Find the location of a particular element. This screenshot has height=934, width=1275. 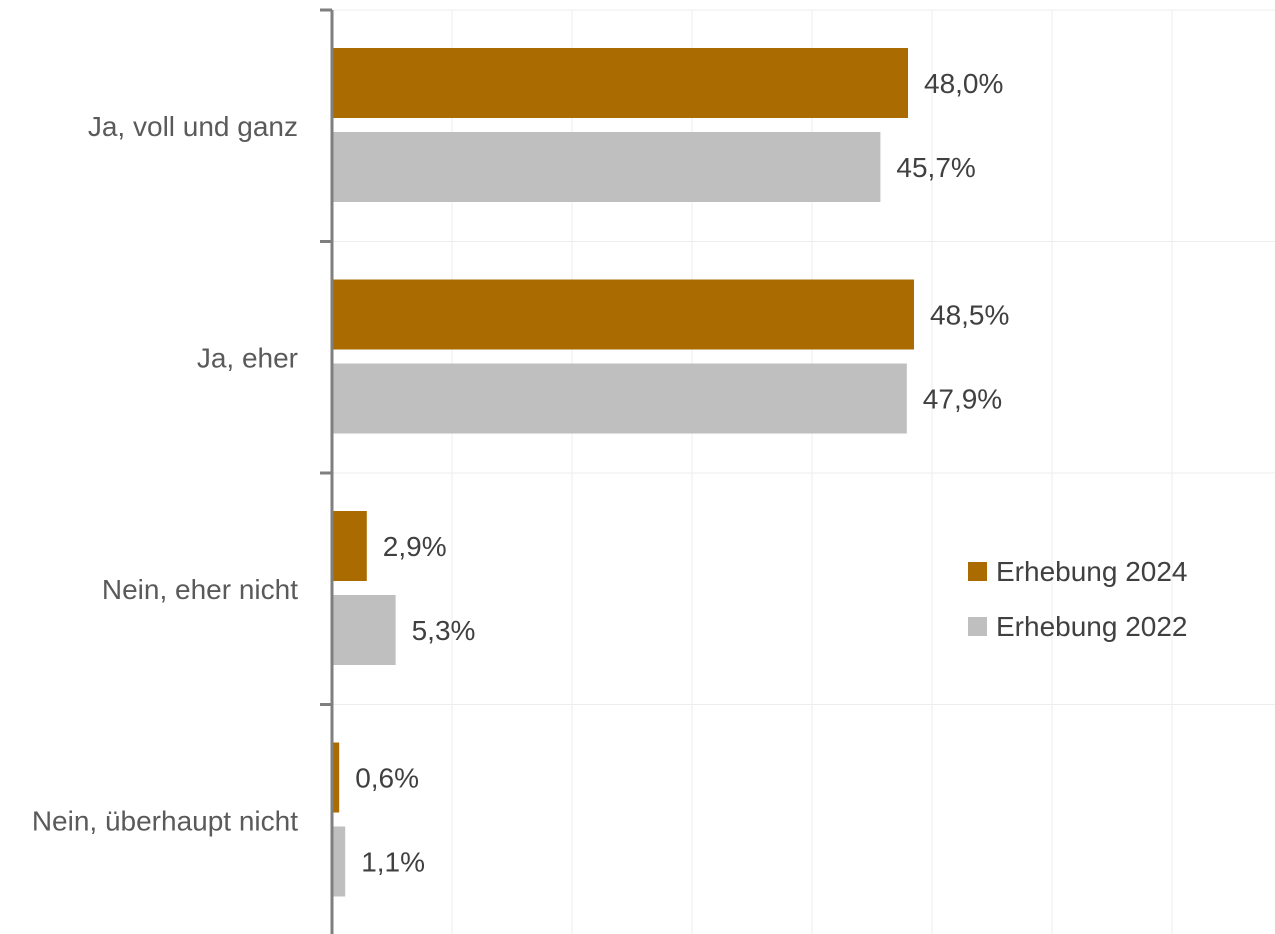

data-label: 48,5% is located at coordinates (969, 315).